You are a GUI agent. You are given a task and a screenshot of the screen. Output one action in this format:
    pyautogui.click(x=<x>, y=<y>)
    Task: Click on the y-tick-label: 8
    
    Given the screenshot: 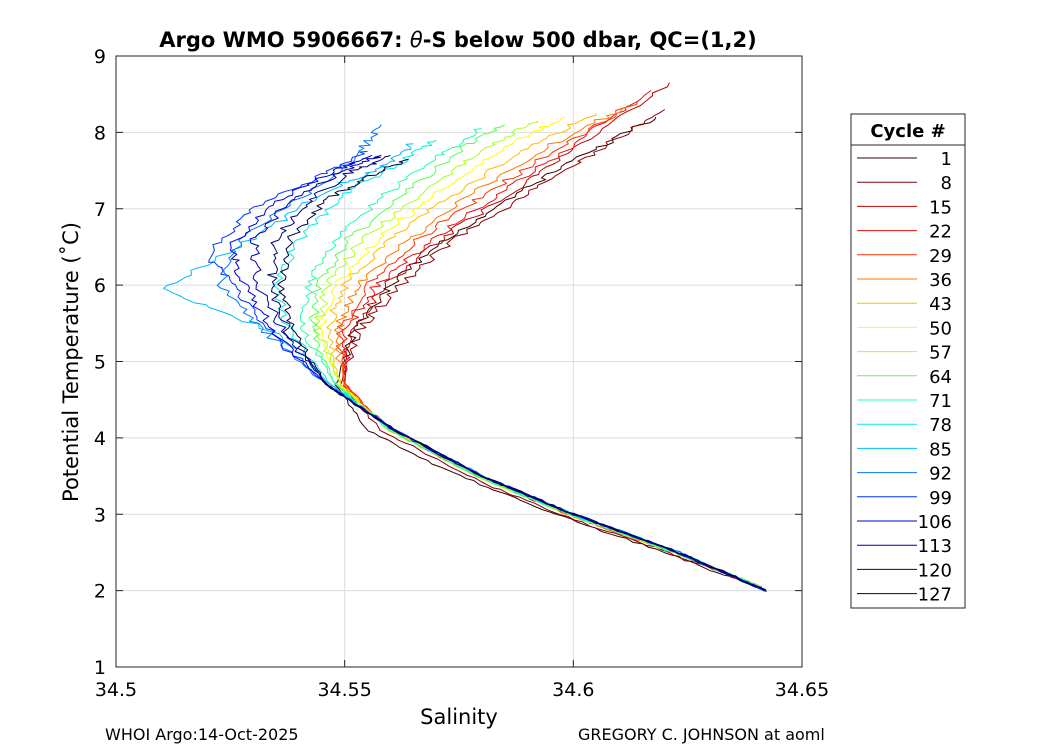 What is the action you would take?
    pyautogui.click(x=100, y=133)
    